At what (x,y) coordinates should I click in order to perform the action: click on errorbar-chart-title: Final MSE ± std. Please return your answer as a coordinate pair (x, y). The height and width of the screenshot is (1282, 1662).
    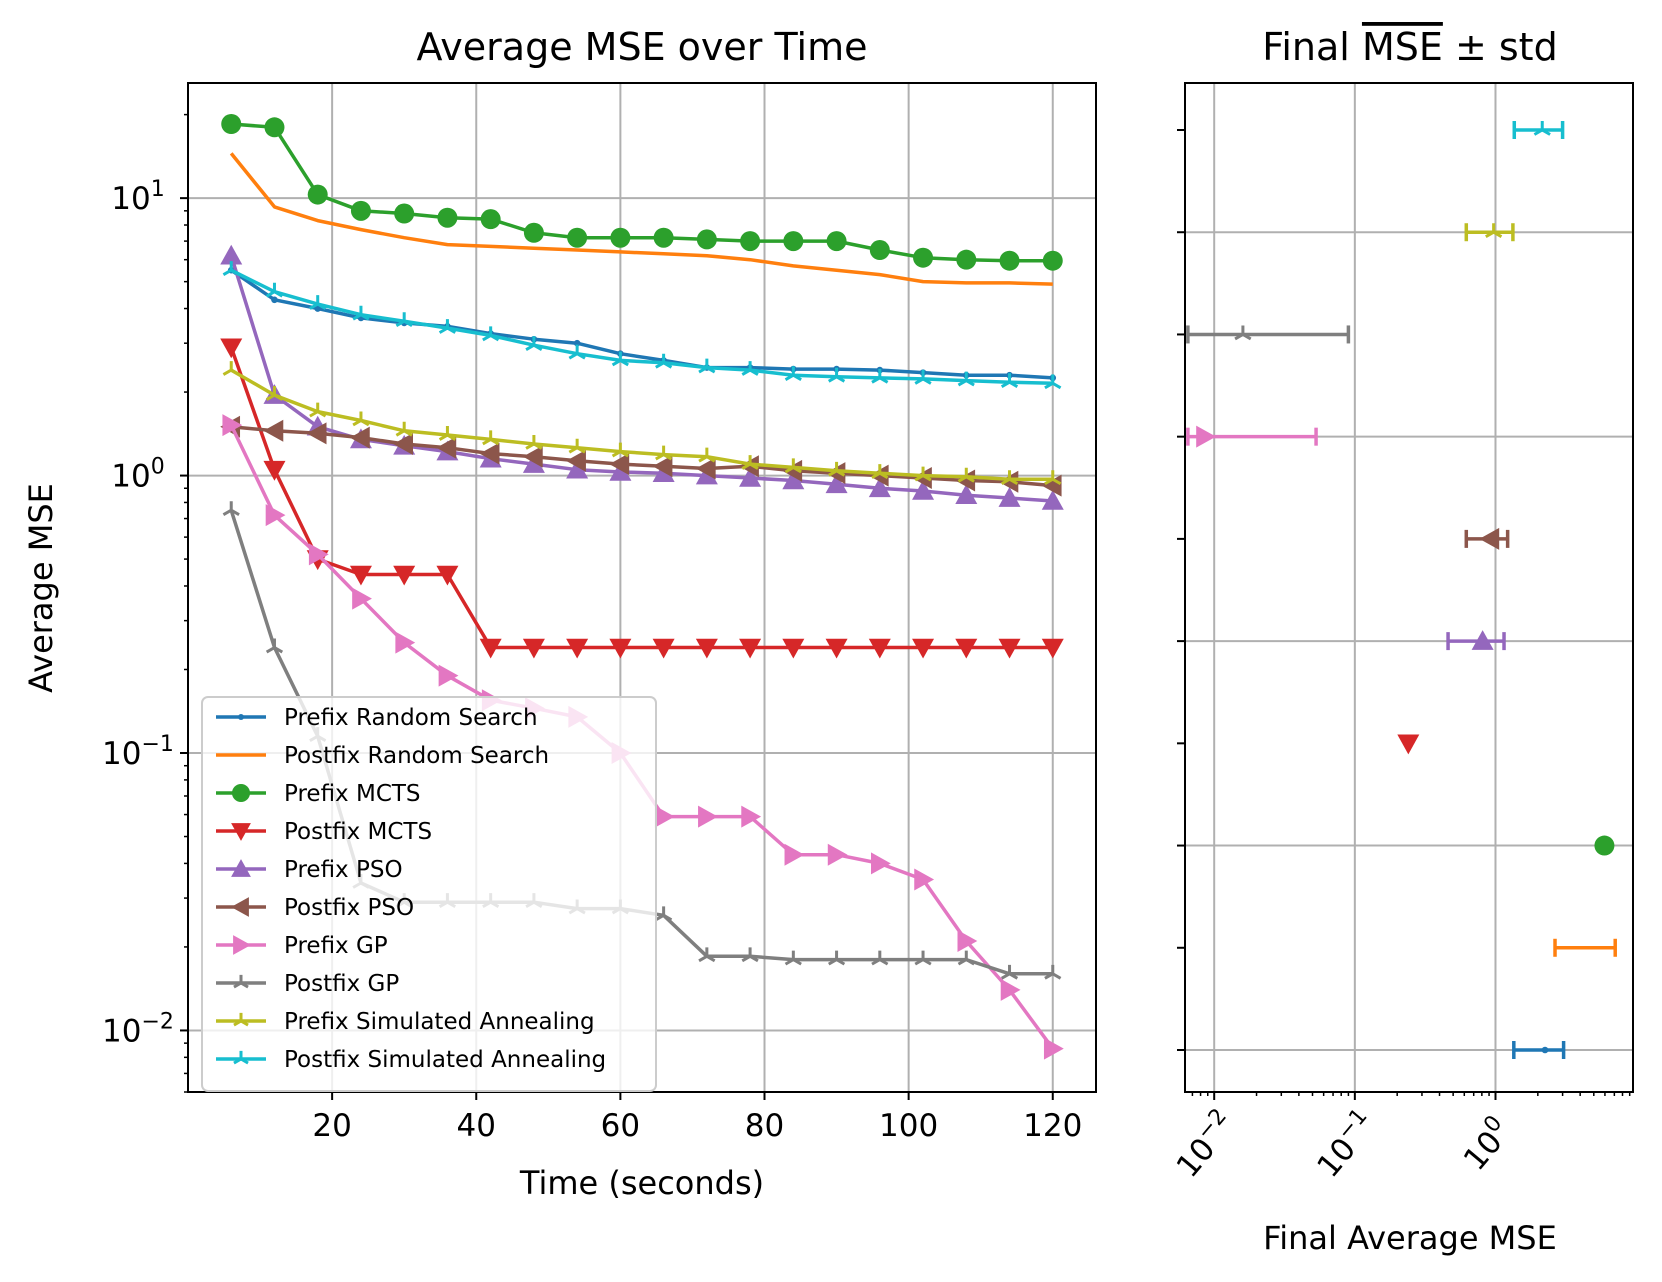
    Looking at the image, I should click on (1409, 47).